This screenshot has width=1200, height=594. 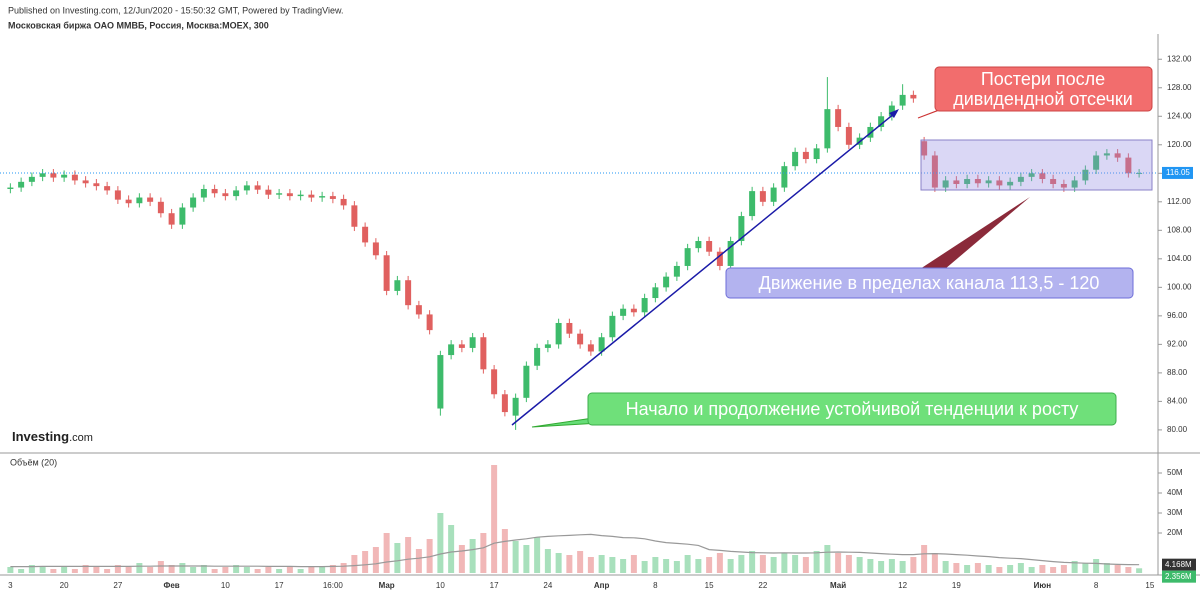 What do you see at coordinates (1177, 343) in the screenshot?
I see `y-tick-label: 92.00` at bounding box center [1177, 343].